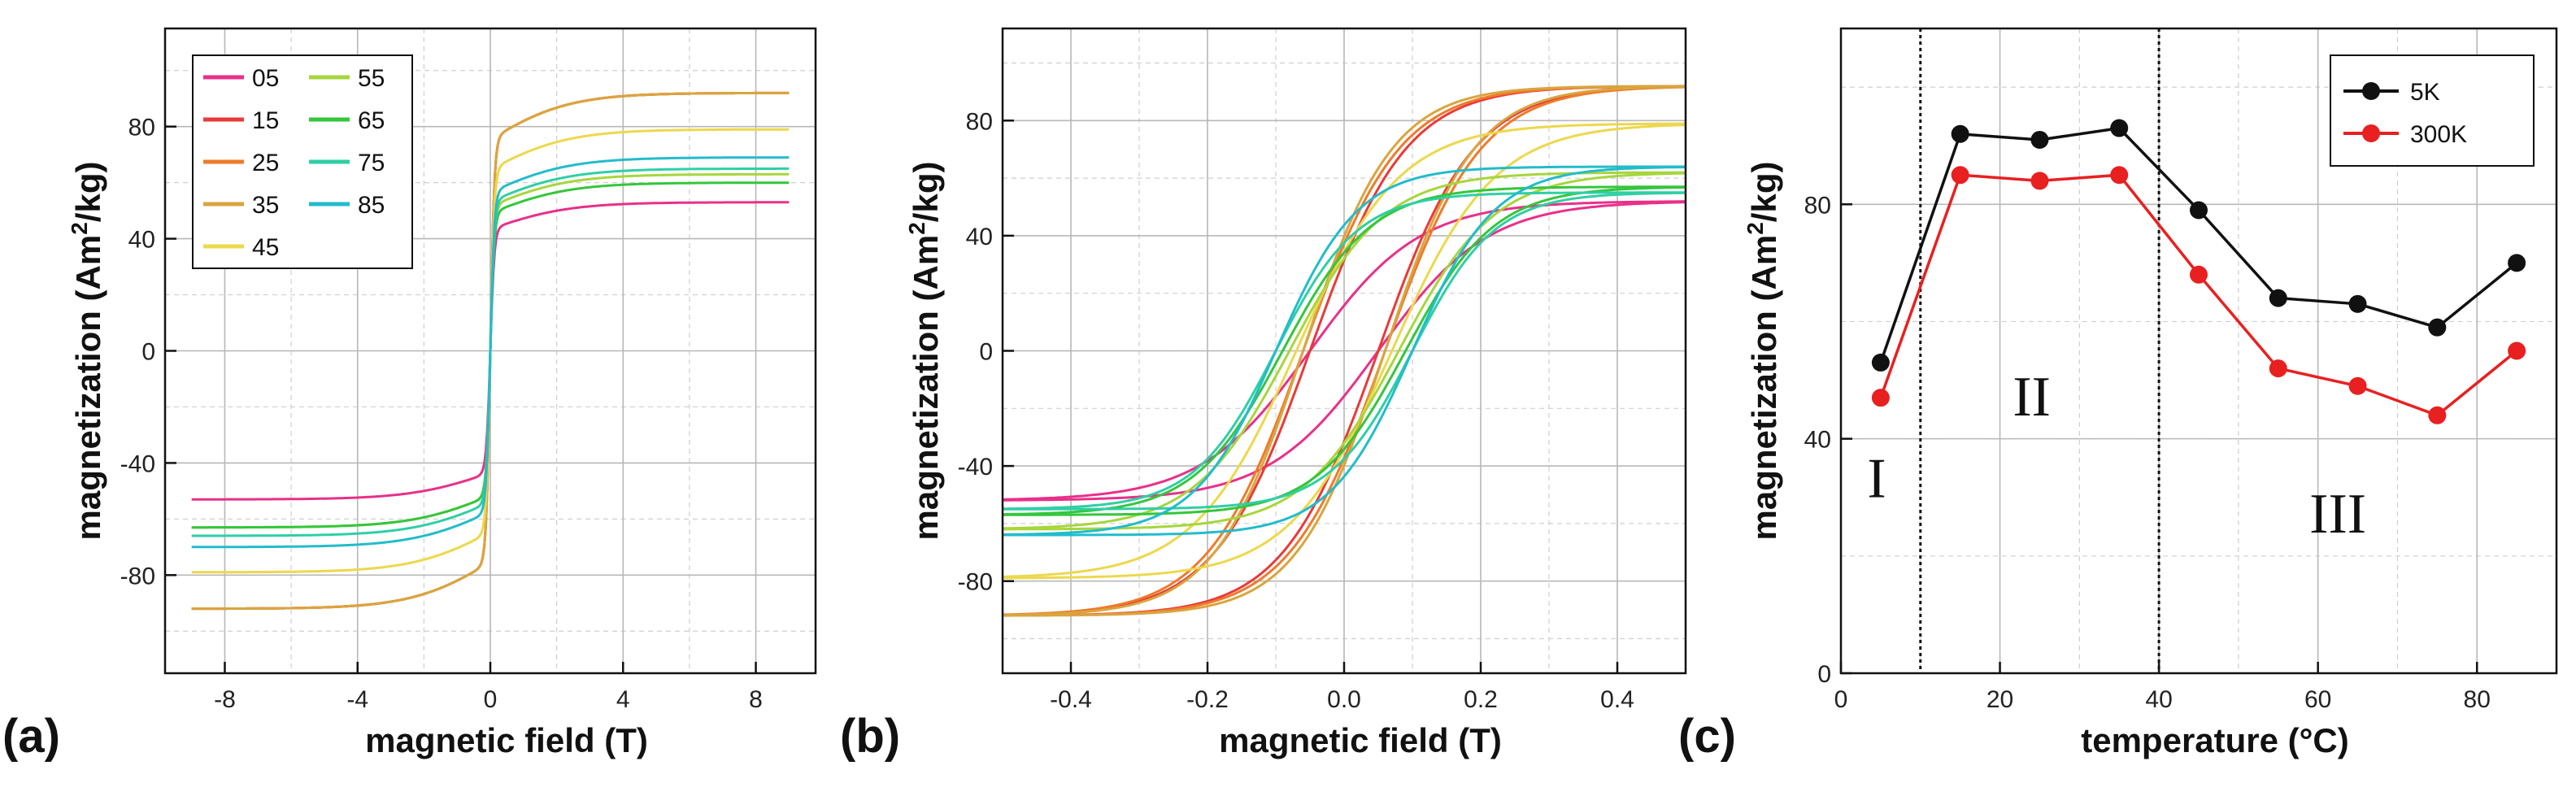 This screenshot has width=2576, height=809. I want to click on legend-marker-5K, so click(2371, 91).